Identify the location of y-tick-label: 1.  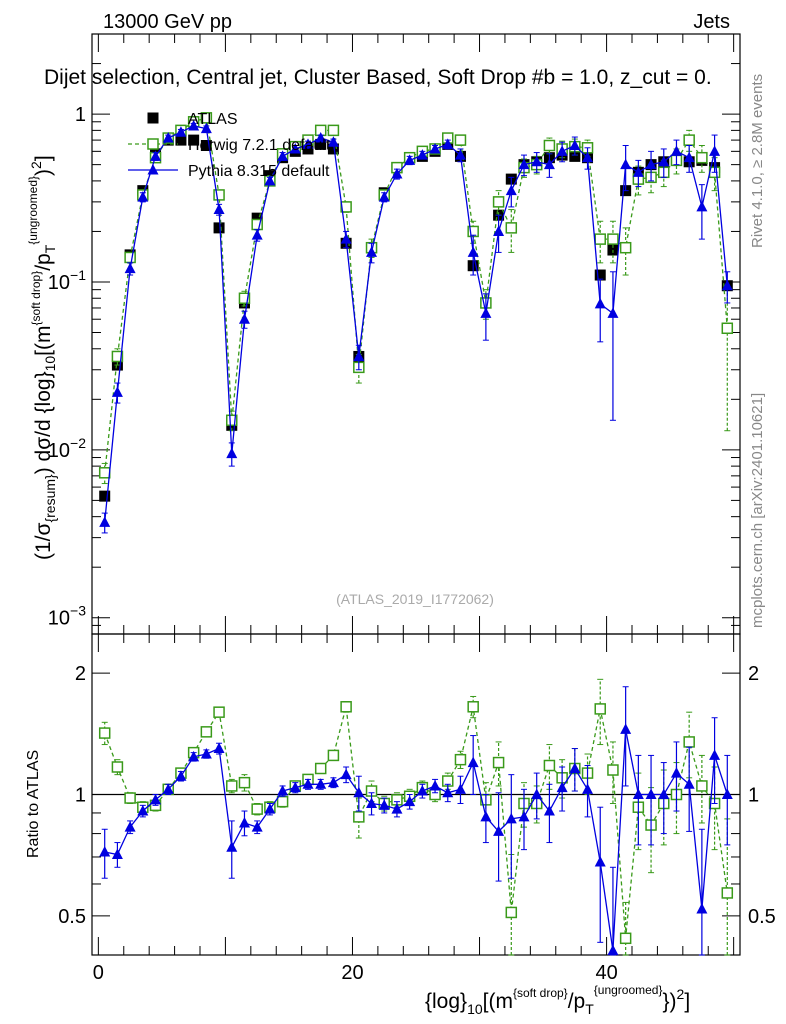
(80, 115).